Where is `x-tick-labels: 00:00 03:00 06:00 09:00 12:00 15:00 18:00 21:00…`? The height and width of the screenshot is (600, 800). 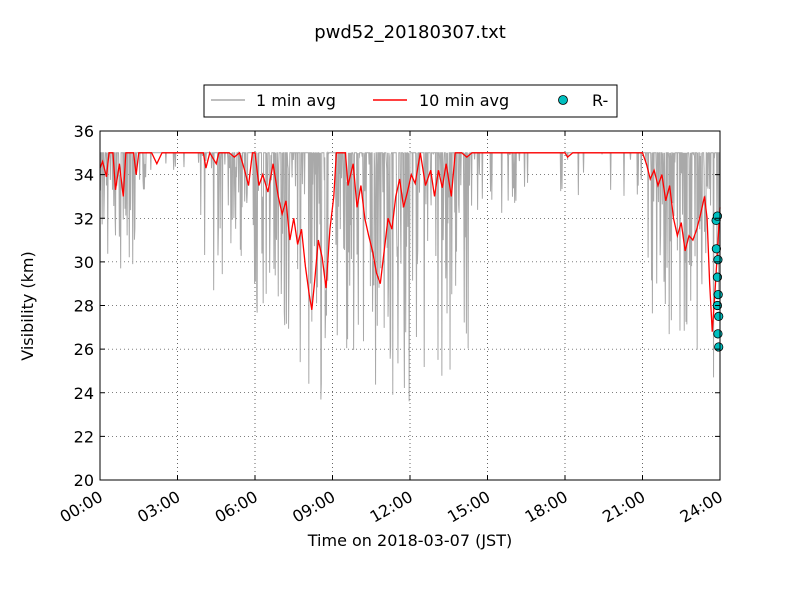
x-tick-labels: 00:00 03:00 06:00 09:00 12:00 15:00 18:00 21:00… is located at coordinates (391, 507).